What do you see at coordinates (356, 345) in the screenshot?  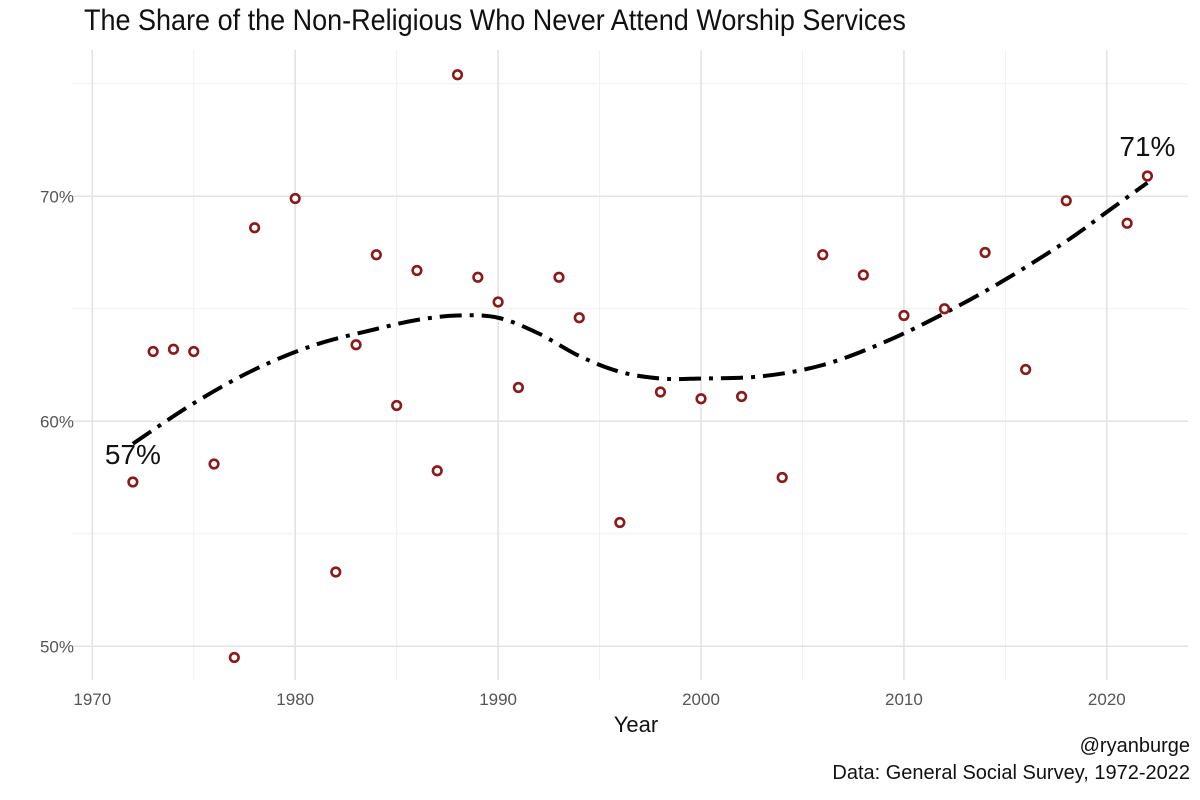 I see `data-point-1983` at bounding box center [356, 345].